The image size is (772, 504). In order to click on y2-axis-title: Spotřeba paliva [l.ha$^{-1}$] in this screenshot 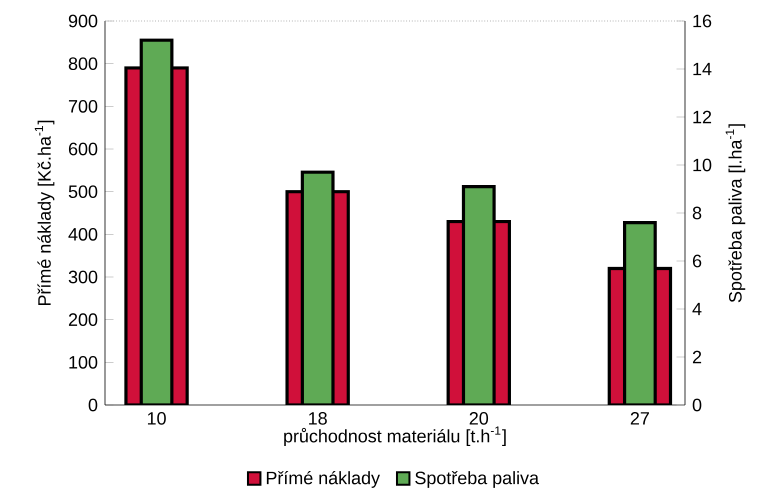, I will do `click(736, 213)`.